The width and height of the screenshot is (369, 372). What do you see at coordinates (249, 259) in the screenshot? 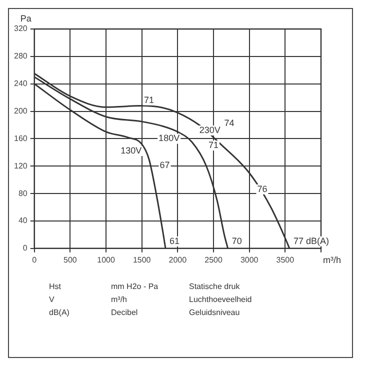
I see `x-tick-label: 3000` at bounding box center [249, 259].